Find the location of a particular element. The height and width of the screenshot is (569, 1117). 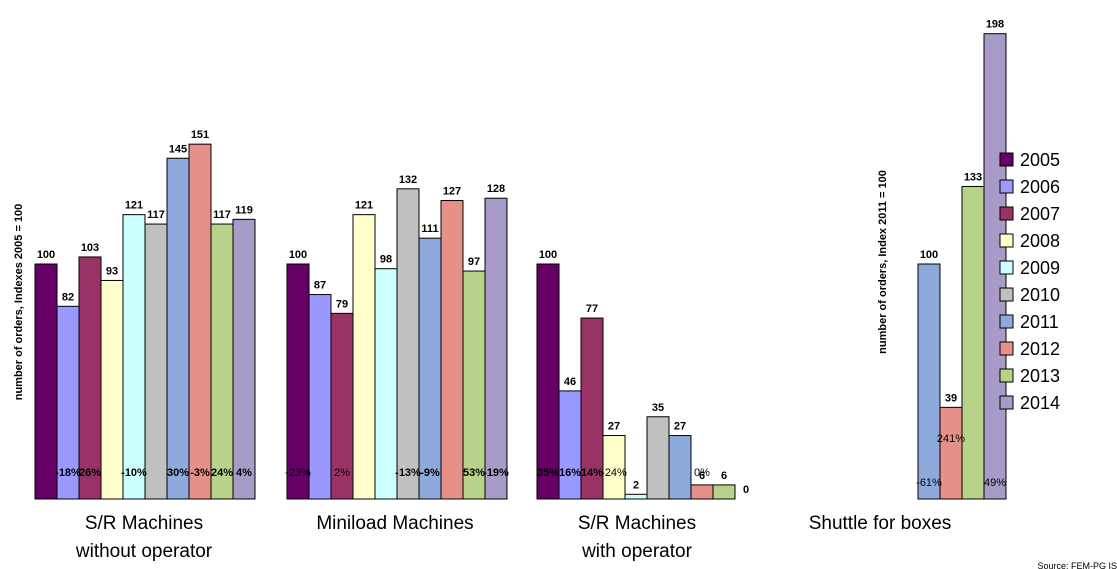

legend-swatch-2013 is located at coordinates (1006, 375).